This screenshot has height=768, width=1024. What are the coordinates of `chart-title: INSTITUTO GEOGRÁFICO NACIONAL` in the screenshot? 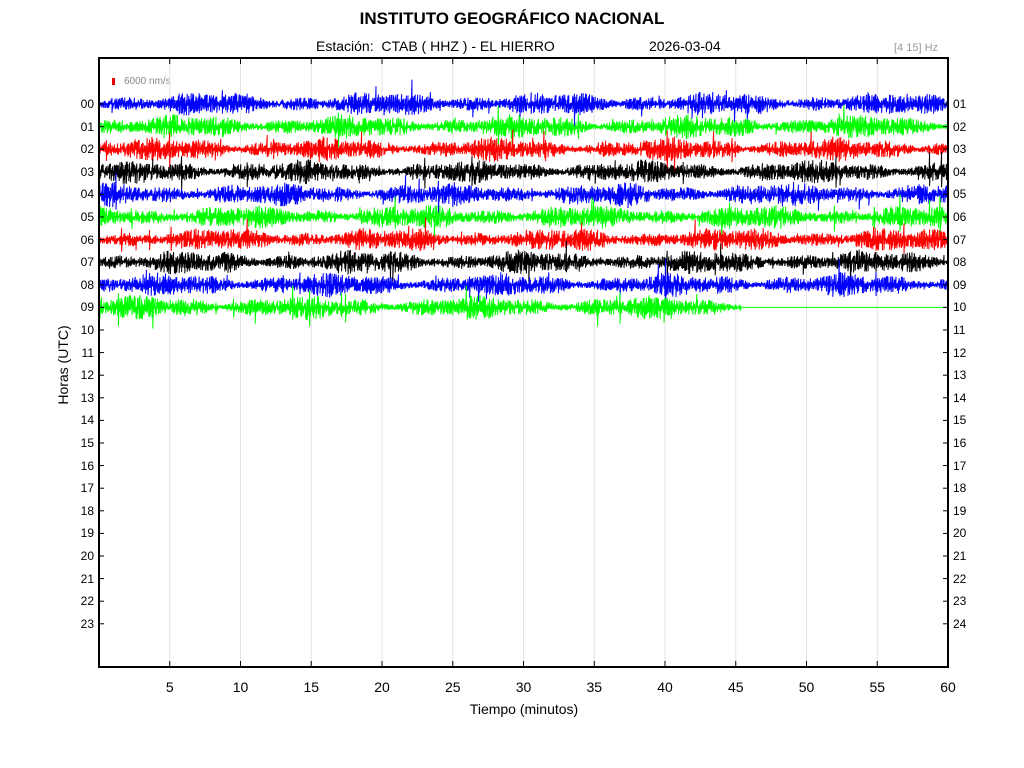 It's located at (512, 18).